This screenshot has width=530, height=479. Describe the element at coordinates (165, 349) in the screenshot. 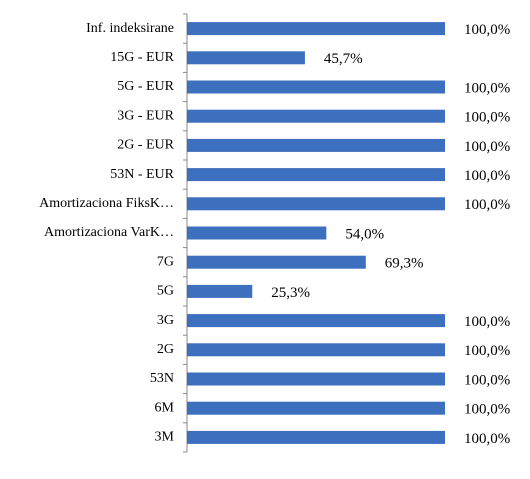

I see `category-label: 2G` at that location.